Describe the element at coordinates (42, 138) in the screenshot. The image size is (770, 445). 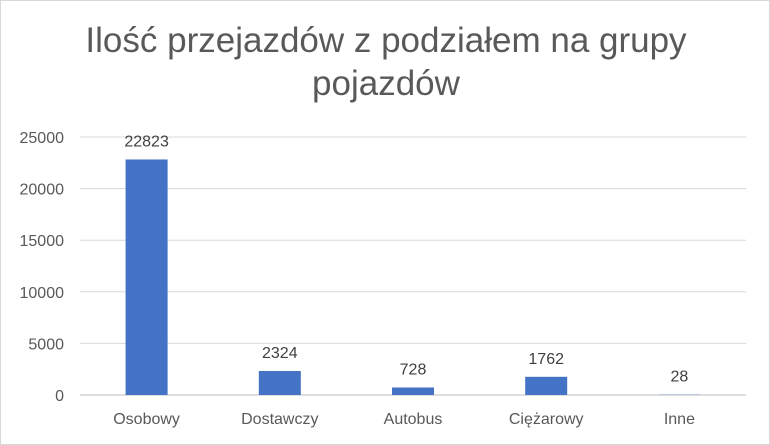
I see `y-tick-label: 25000` at that location.